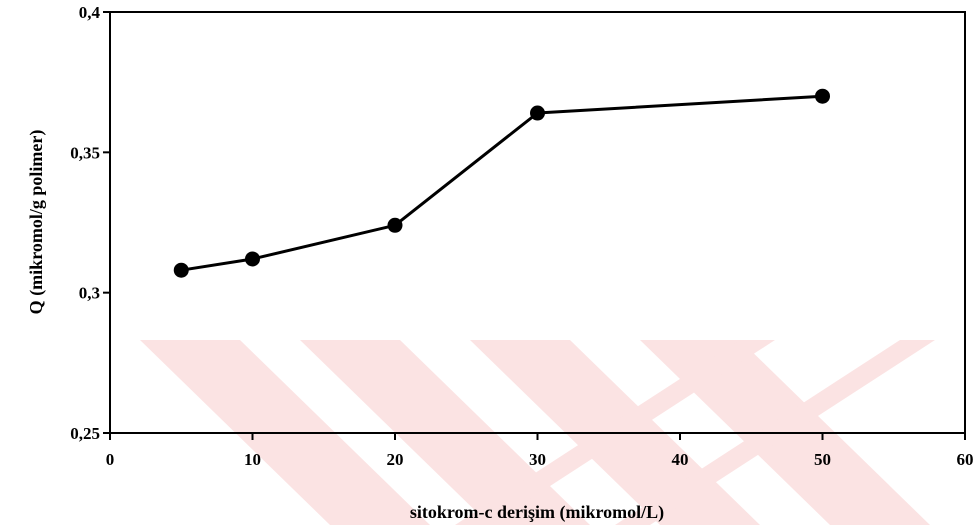 The height and width of the screenshot is (525, 977). What do you see at coordinates (36, 222) in the screenshot?
I see `y-axis-title: Q (mikromol/g polimer)` at bounding box center [36, 222].